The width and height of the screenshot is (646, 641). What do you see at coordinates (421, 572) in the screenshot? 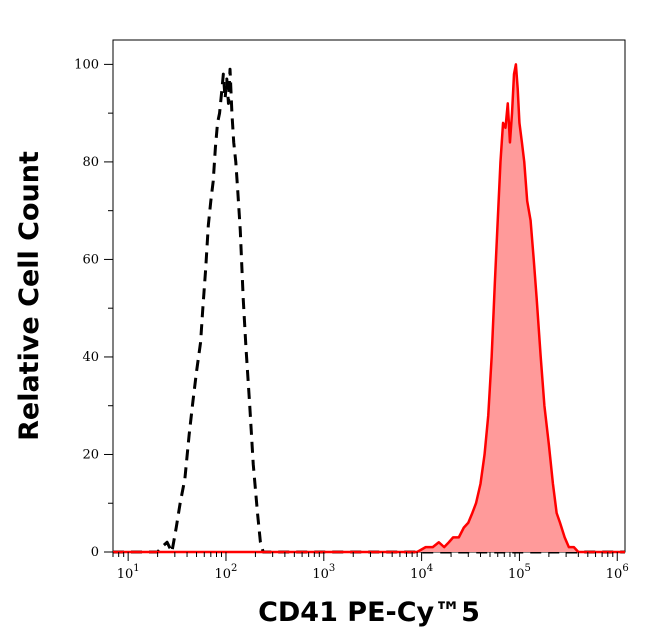
I see `x-tick-label: 10⁴` at bounding box center [421, 572].